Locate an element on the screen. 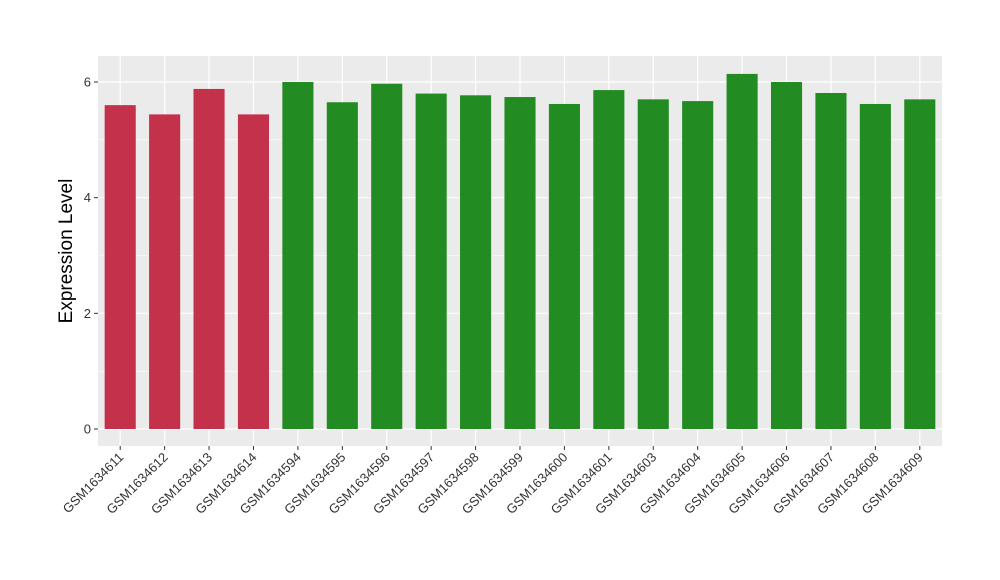  bar-GSM1634597 is located at coordinates (431, 261).